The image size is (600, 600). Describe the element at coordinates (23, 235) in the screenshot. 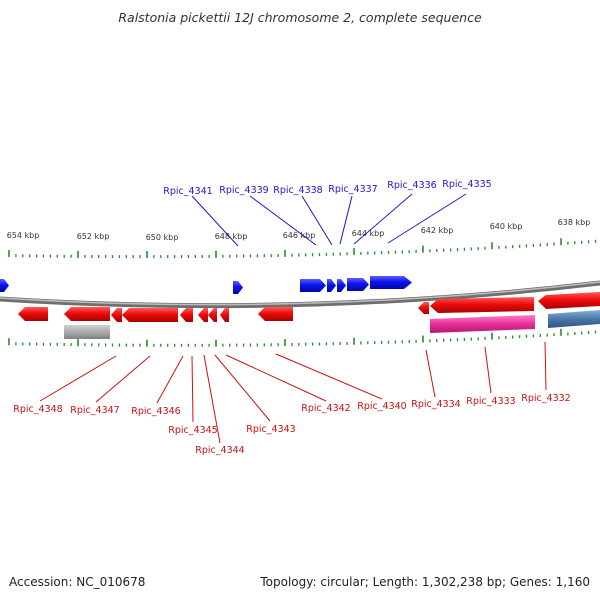

I see `scale-label: 654 kbp` at that location.